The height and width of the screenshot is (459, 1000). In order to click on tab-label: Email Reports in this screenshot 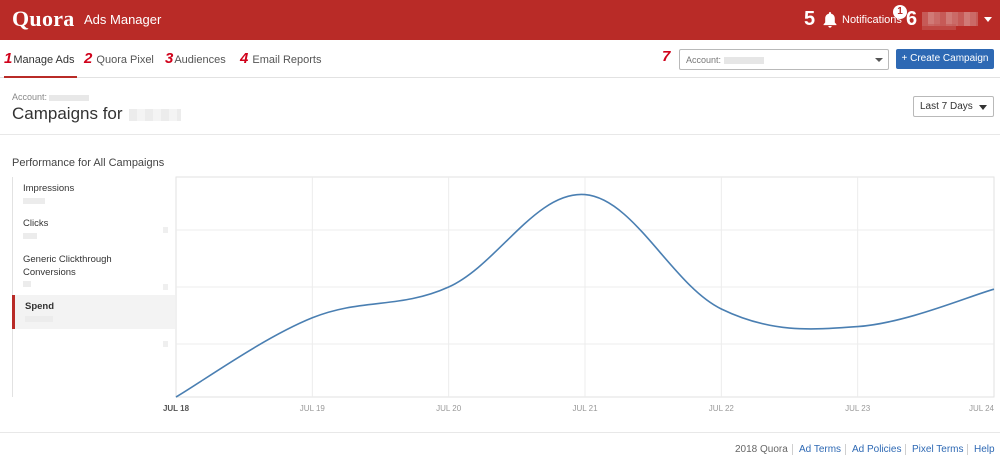, I will do `click(287, 60)`.